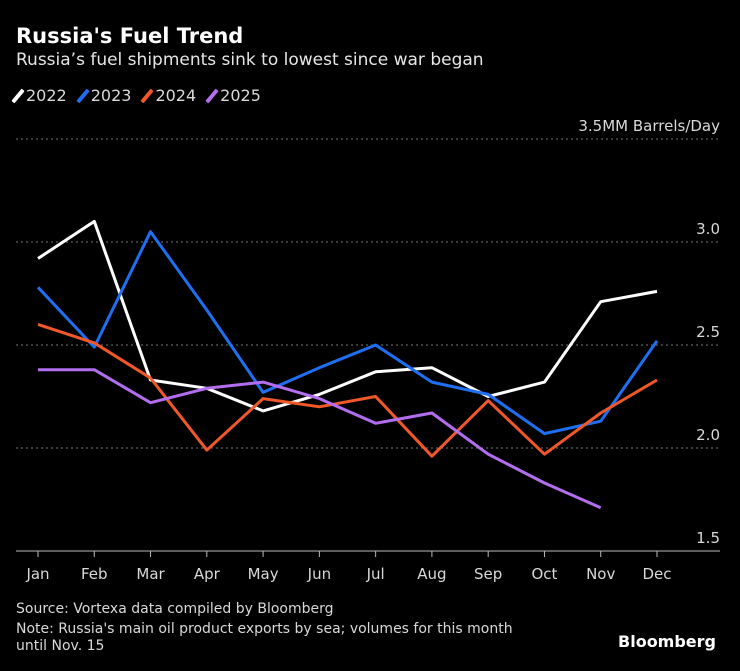  Describe the element at coordinates (263, 574) in the screenshot. I see `x-tick-label: May` at that location.